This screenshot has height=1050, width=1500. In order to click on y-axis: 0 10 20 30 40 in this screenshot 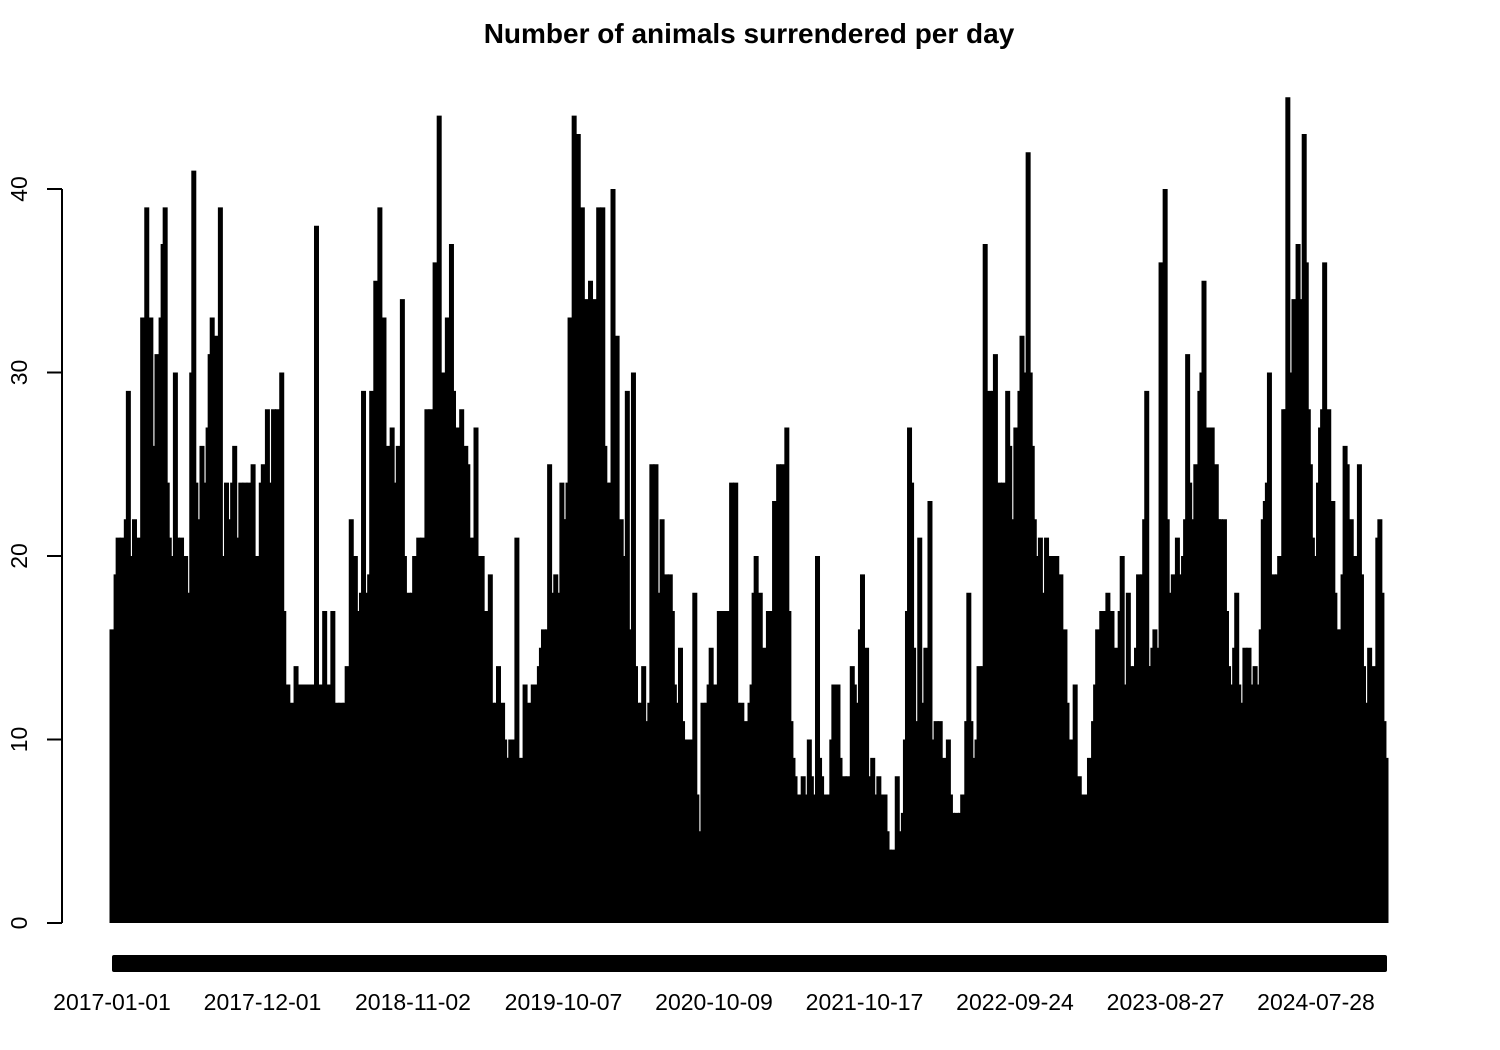, I will do `click(34, 553)`.